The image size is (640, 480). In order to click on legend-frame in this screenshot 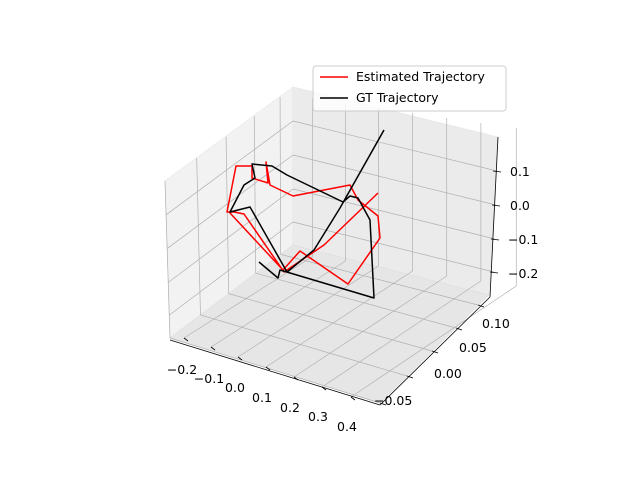, I will do `click(409, 88)`.